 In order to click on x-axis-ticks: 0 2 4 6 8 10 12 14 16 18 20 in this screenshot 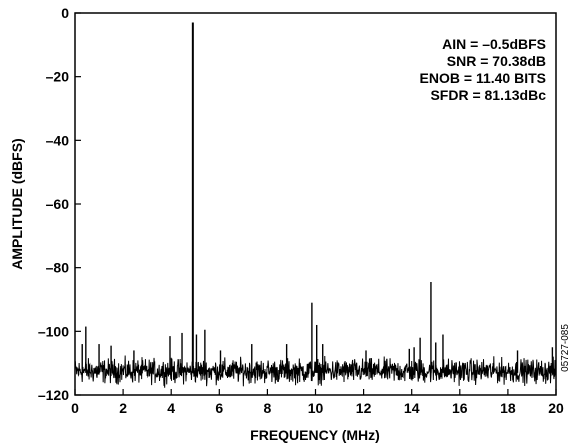, I will do `click(317, 402)`.